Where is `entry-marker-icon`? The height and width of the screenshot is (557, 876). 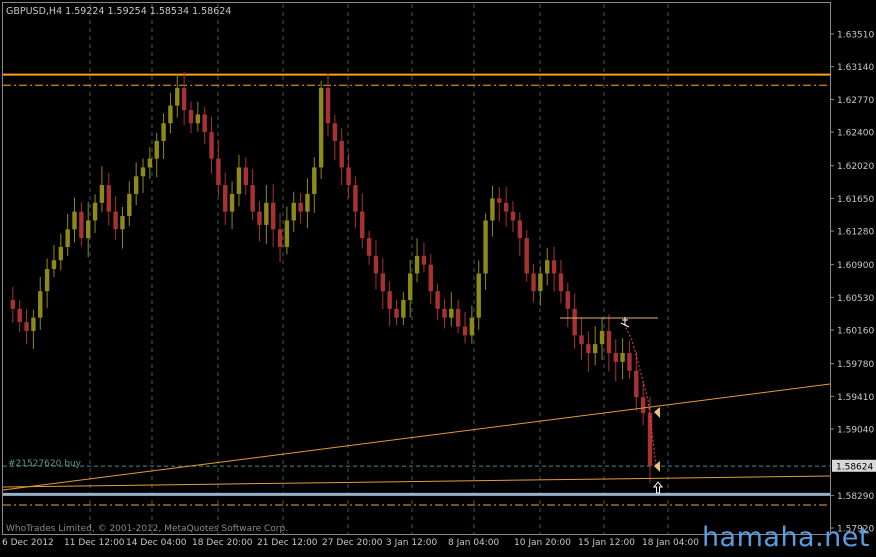
entry-marker-icon is located at coordinates (657, 412).